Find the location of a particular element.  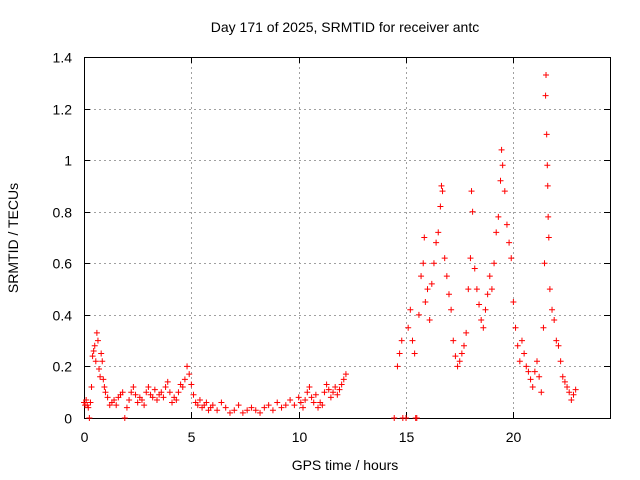

y-tick-label: 0.4 is located at coordinates (63, 316).